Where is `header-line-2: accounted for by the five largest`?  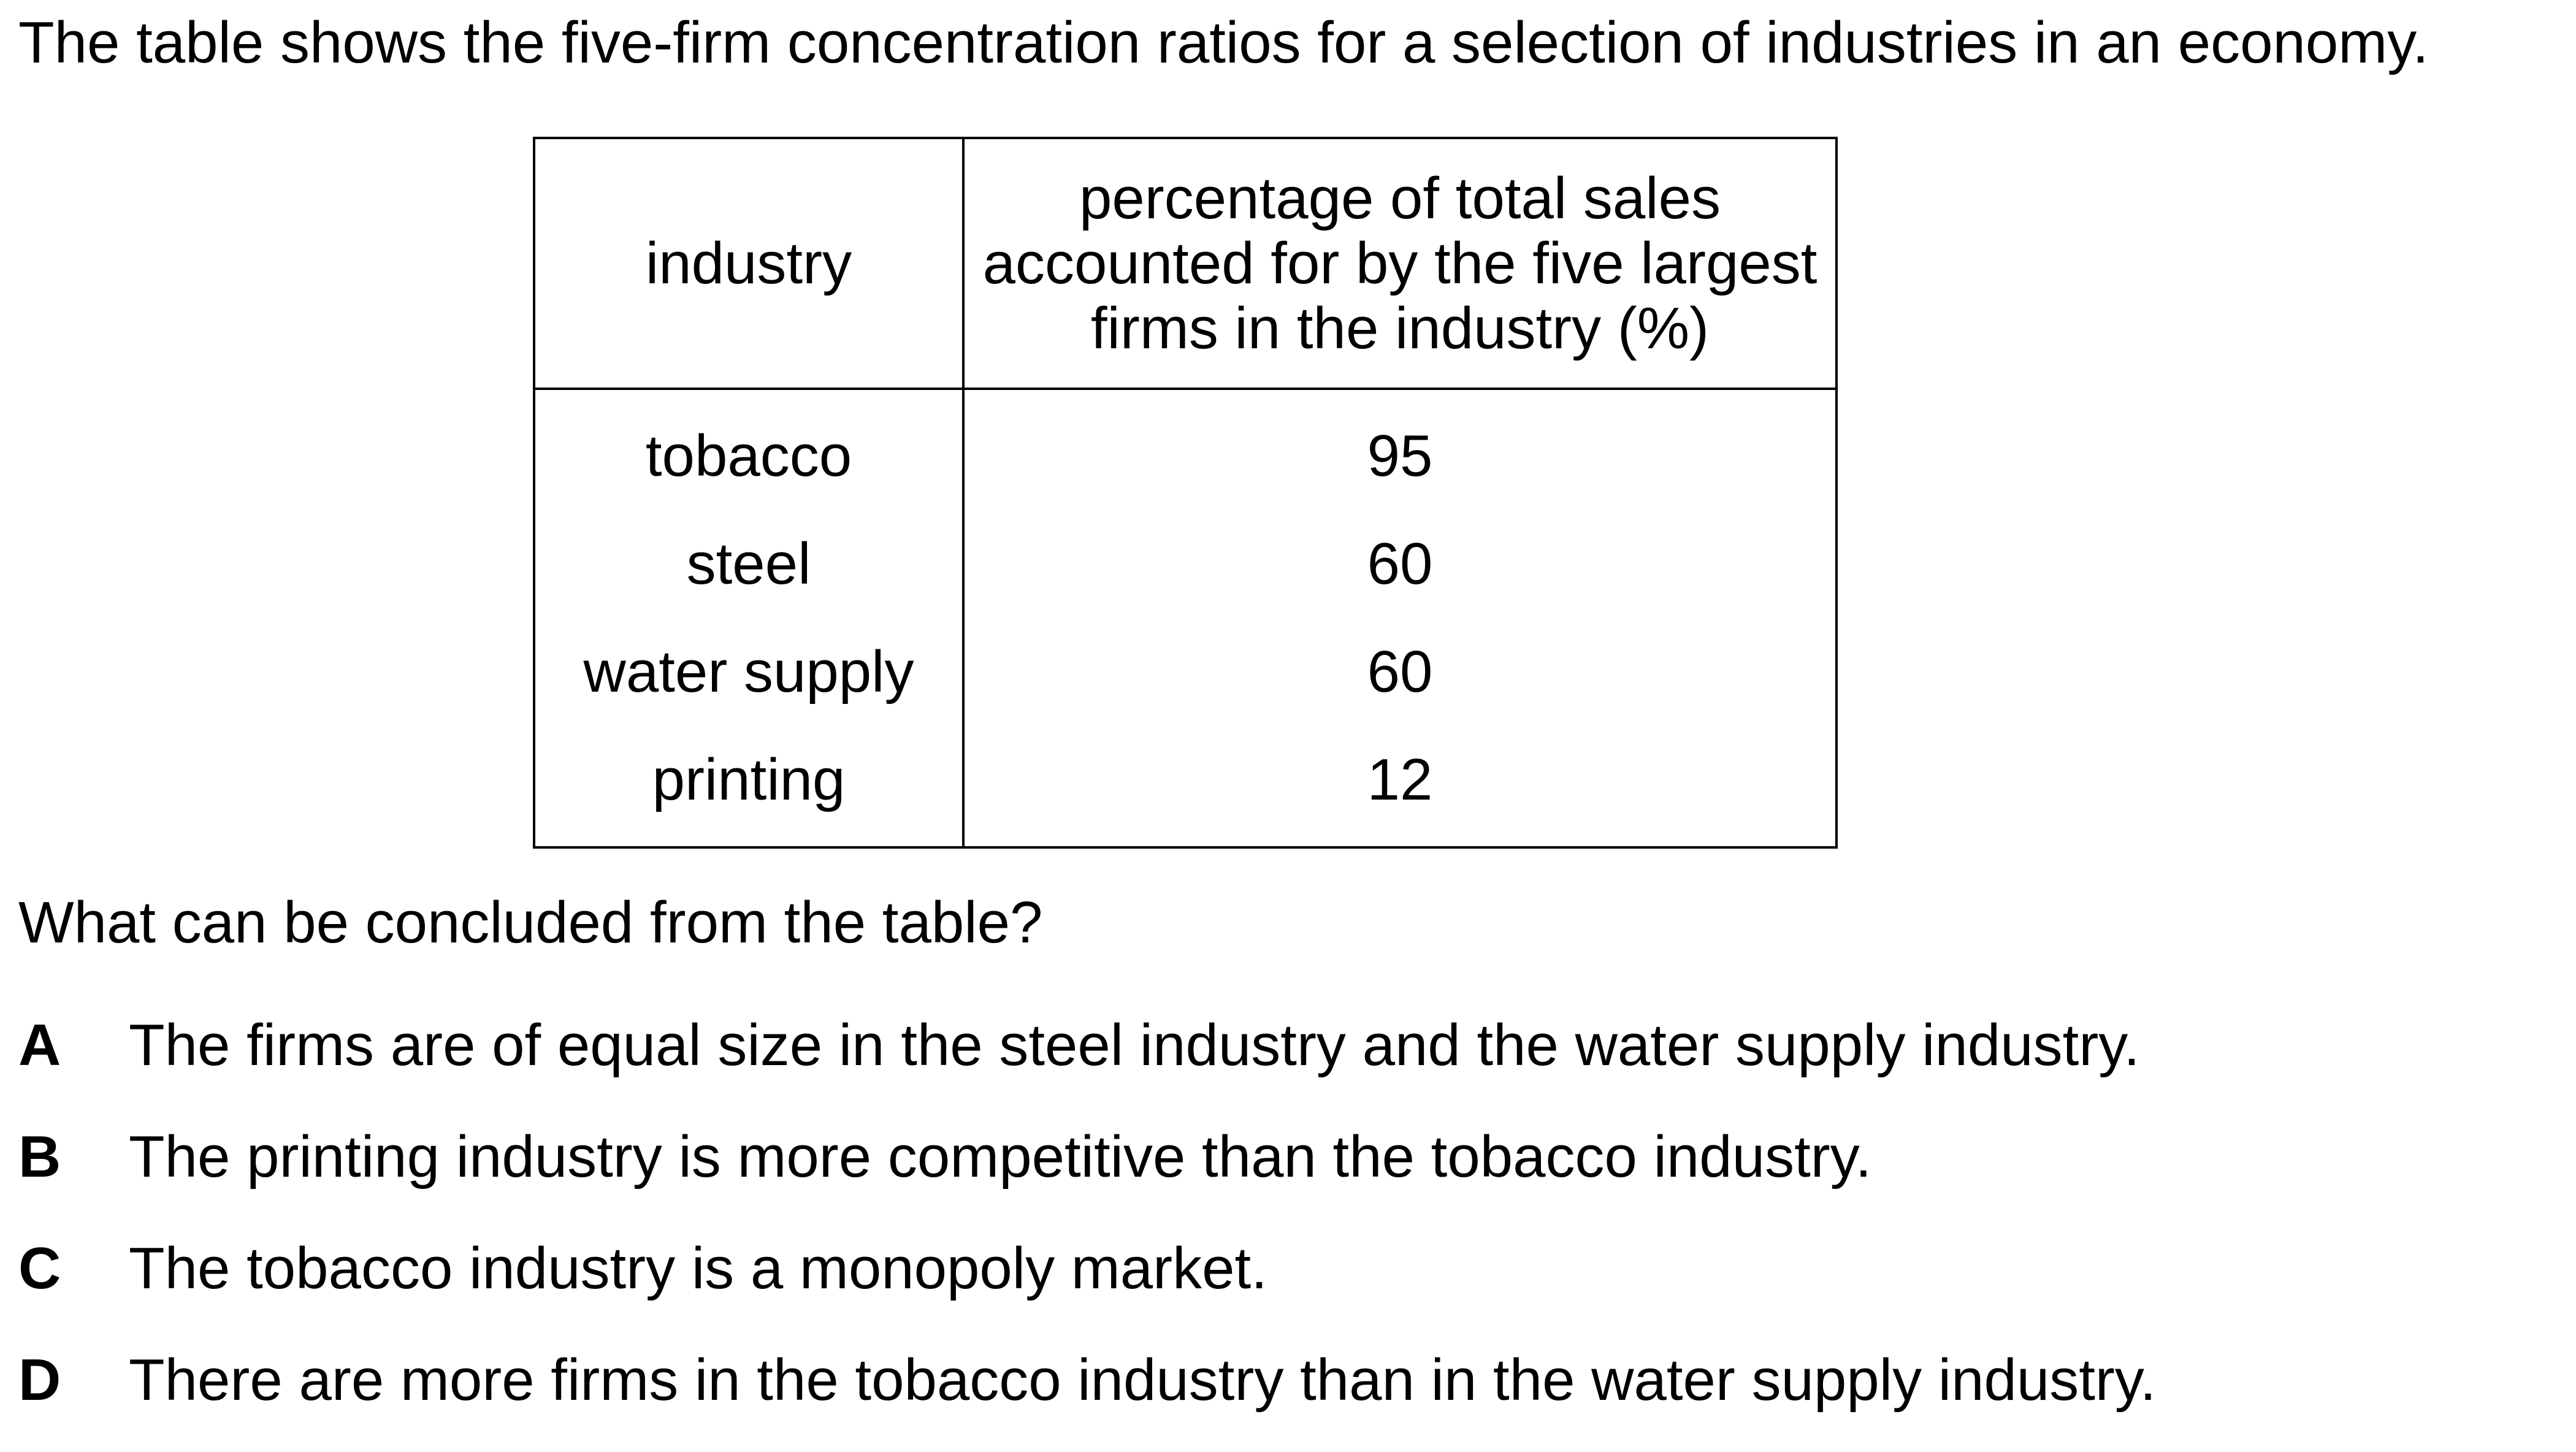
header-line-2: accounted for by the five largest is located at coordinates (1399, 263).